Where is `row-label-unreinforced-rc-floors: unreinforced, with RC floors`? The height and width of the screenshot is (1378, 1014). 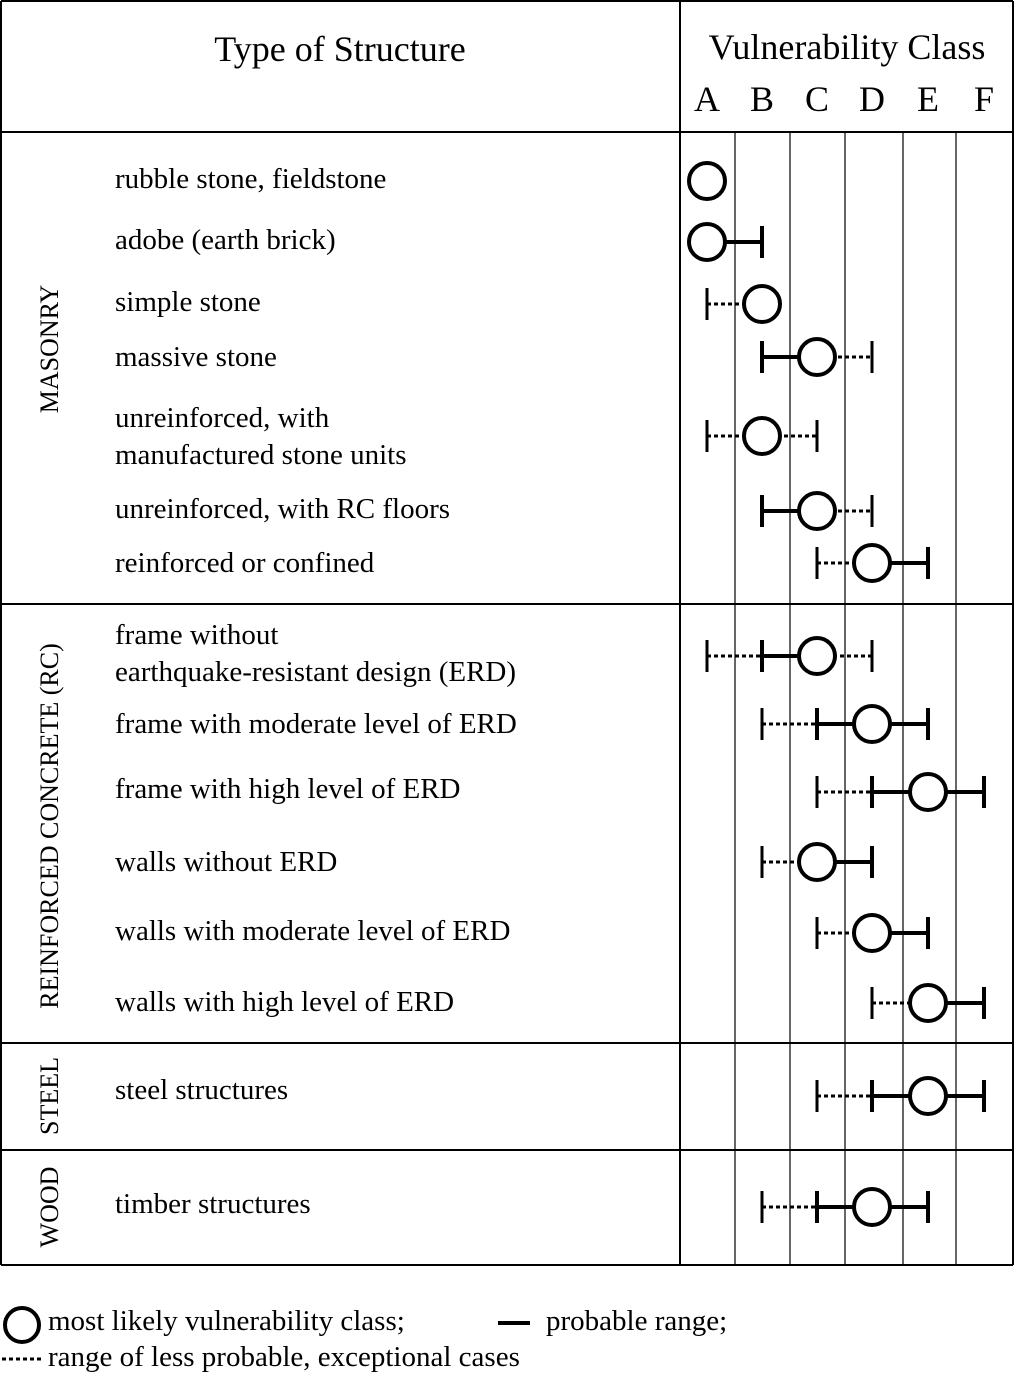
row-label-unreinforced-rc-floors: unreinforced, with RC floors is located at coordinates (283, 509).